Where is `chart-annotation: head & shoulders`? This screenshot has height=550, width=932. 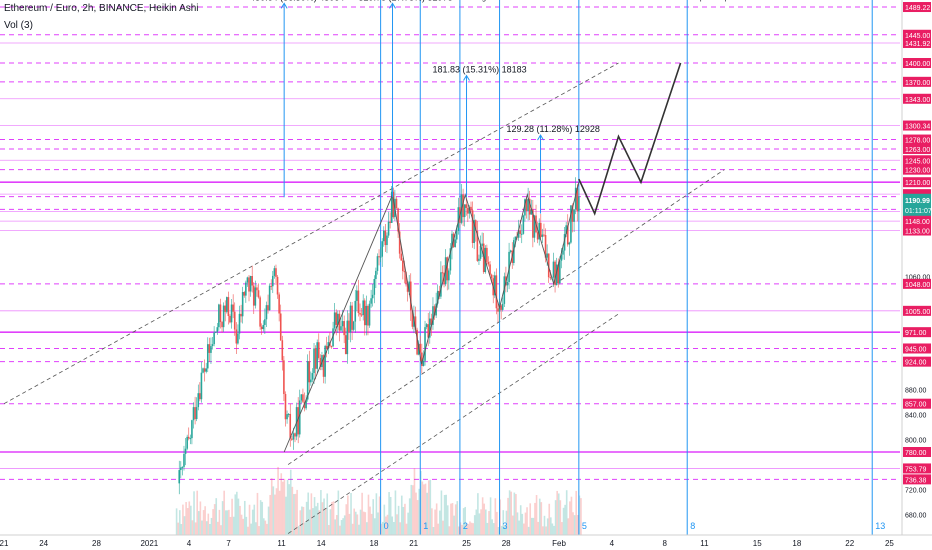 chart-annotation: head & shoulders is located at coordinates (503, 1).